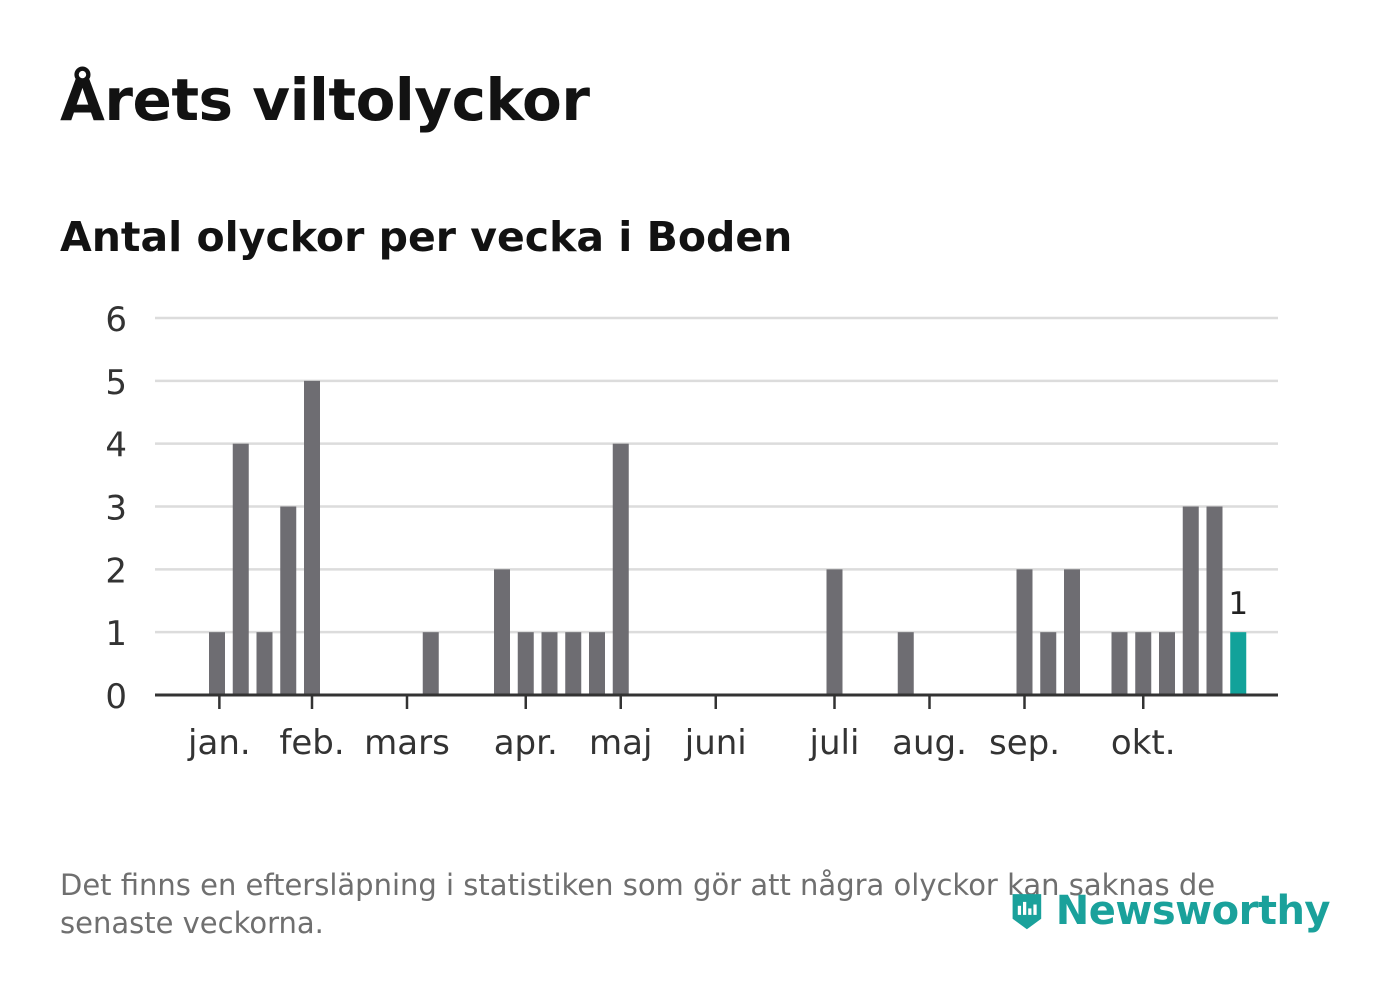  I want to click on y-tick-label: 1, so click(116, 634).